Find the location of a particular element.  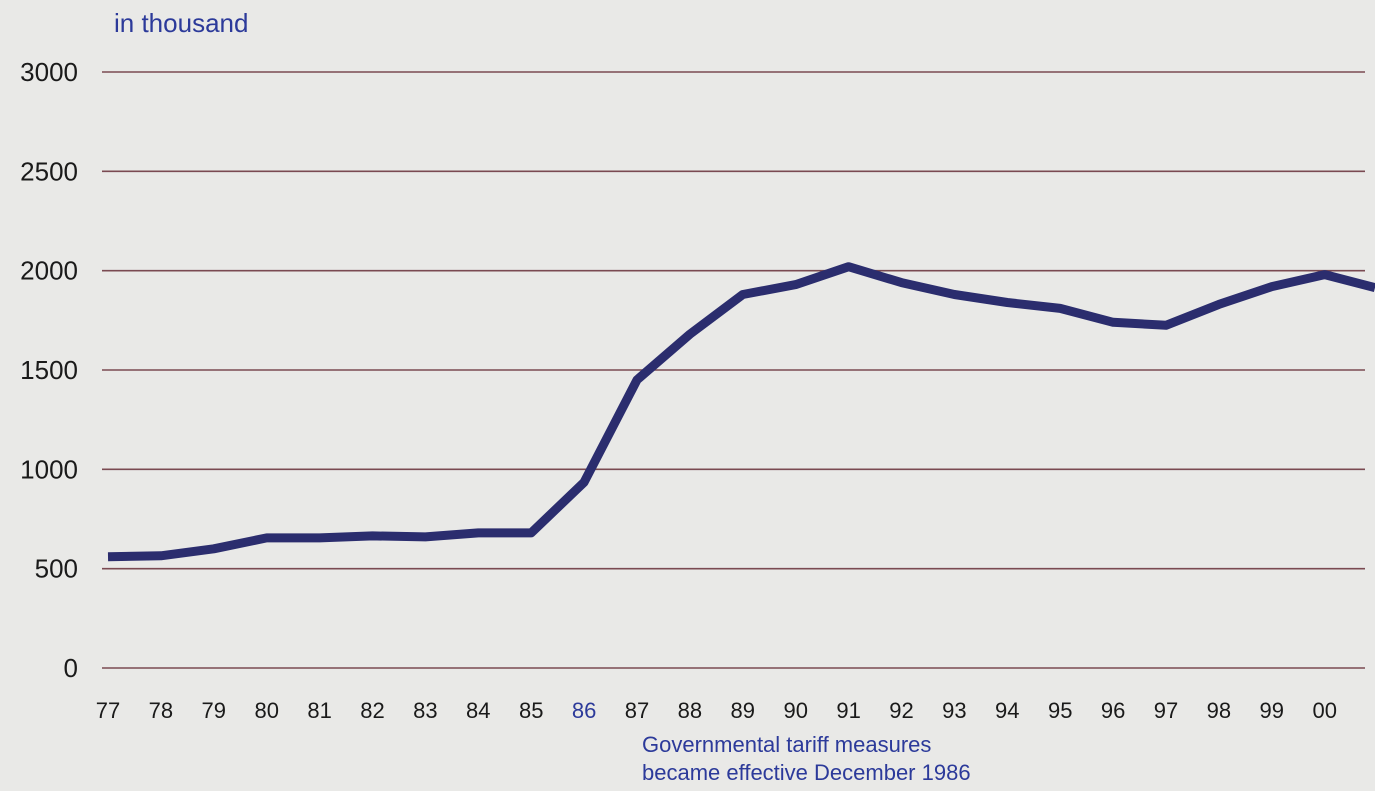

y-axis-tick-labels: 0 500 1000 1500 2000 2500 3000 is located at coordinates (49, 370).